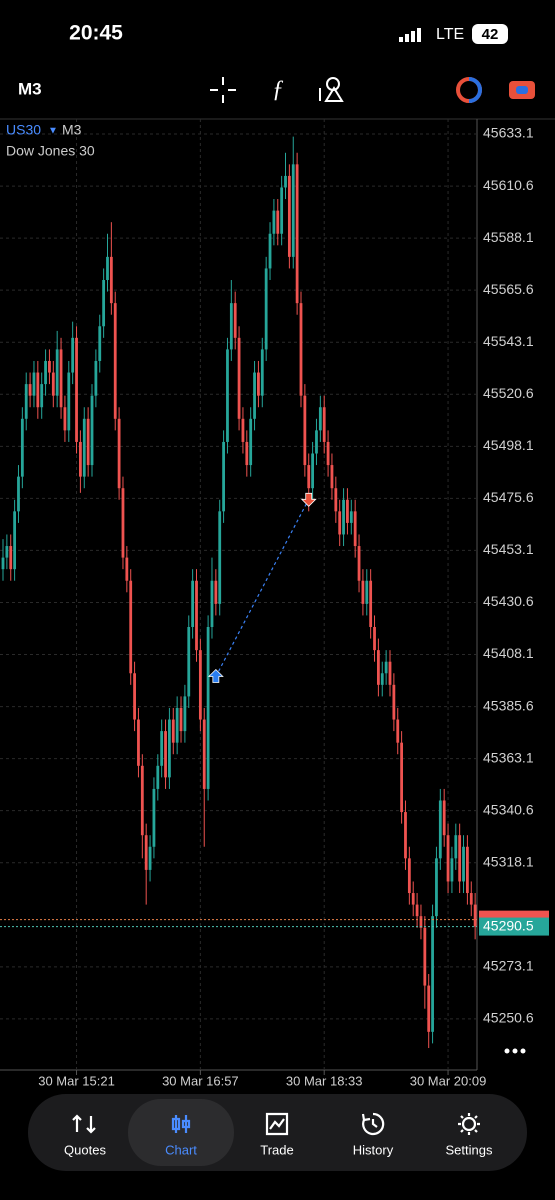  I want to click on nav-label: History, so click(373, 1149).